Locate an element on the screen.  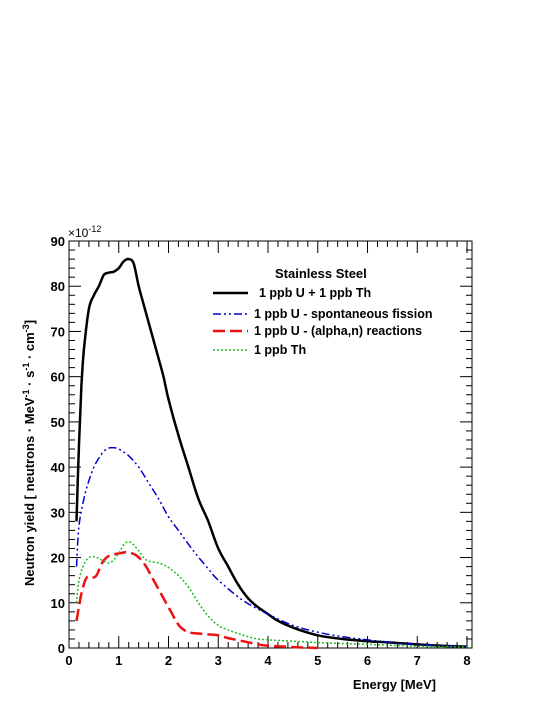
legend-entry-total: 1 ppb U + 1 ppb Th is located at coordinates (292, 293).